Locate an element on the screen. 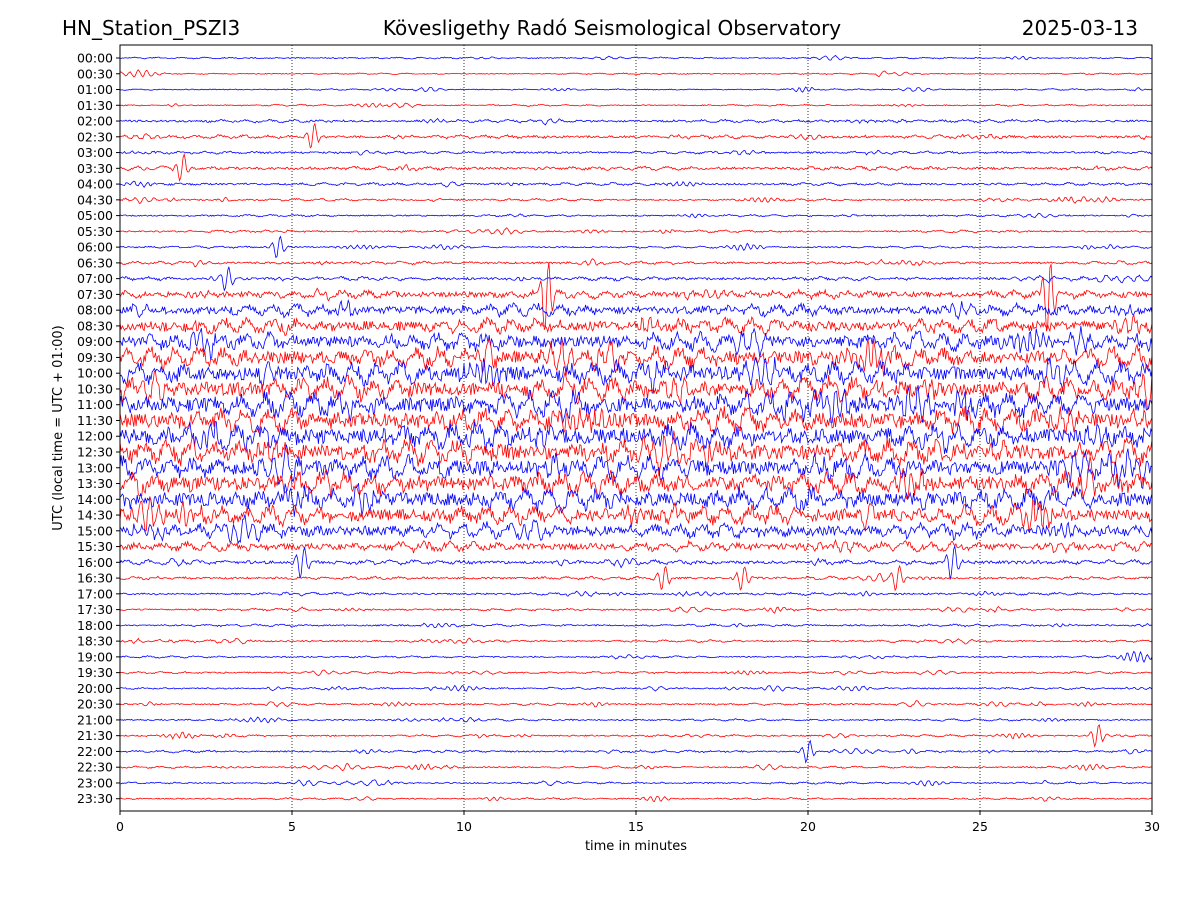  row-label-11: 05:30 is located at coordinates (95, 231).